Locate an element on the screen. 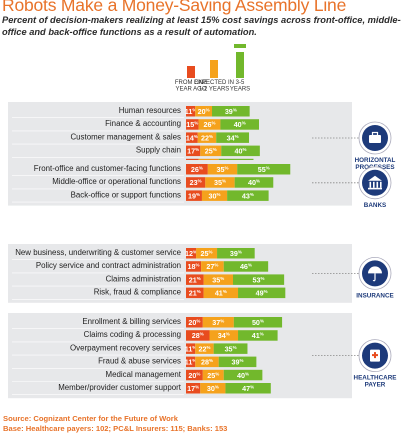  briefcase-handle is located at coordinates (375, 134).